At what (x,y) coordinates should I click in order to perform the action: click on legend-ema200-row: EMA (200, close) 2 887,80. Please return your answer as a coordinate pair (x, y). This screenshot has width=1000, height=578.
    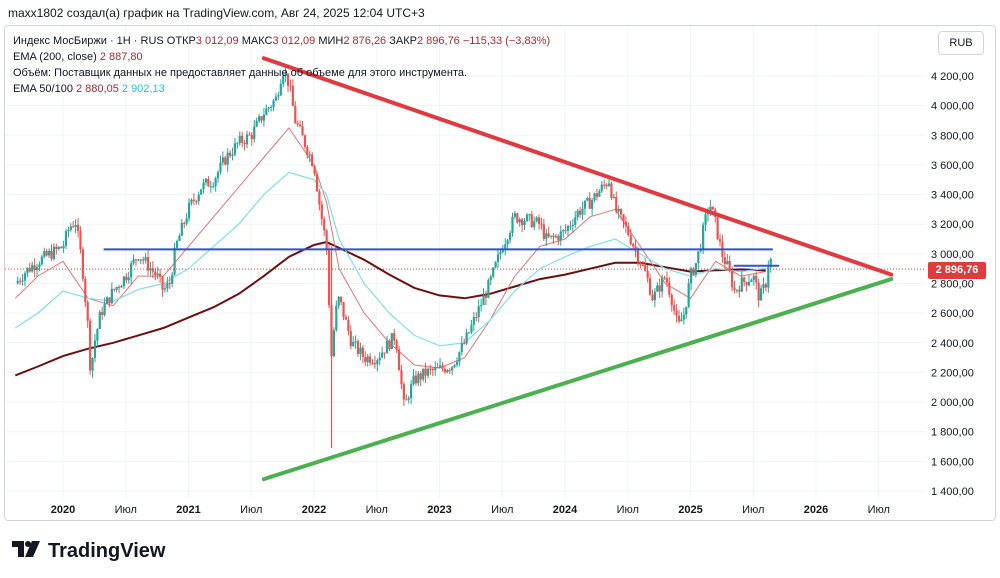
    Looking at the image, I should click on (281, 57).